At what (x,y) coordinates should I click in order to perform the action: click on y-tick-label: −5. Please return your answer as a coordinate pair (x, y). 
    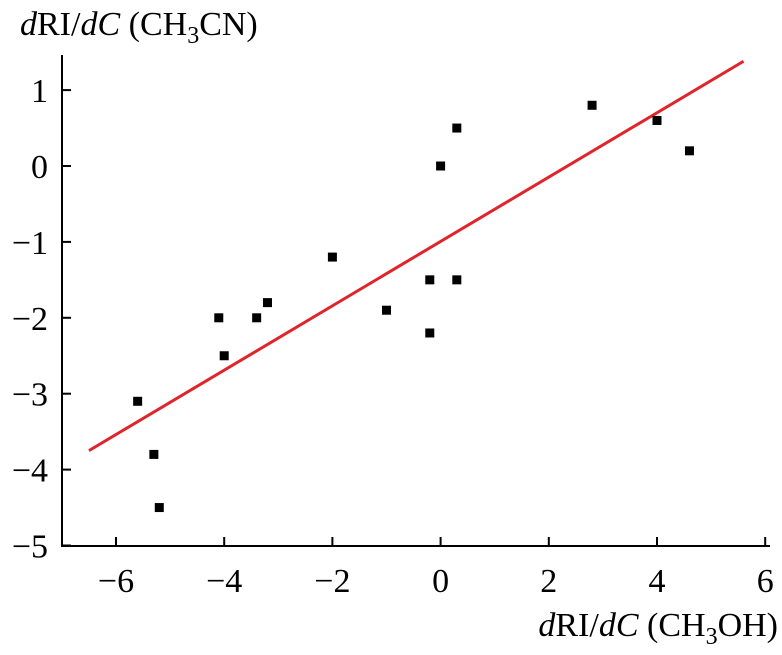
    Looking at the image, I should click on (30, 547).